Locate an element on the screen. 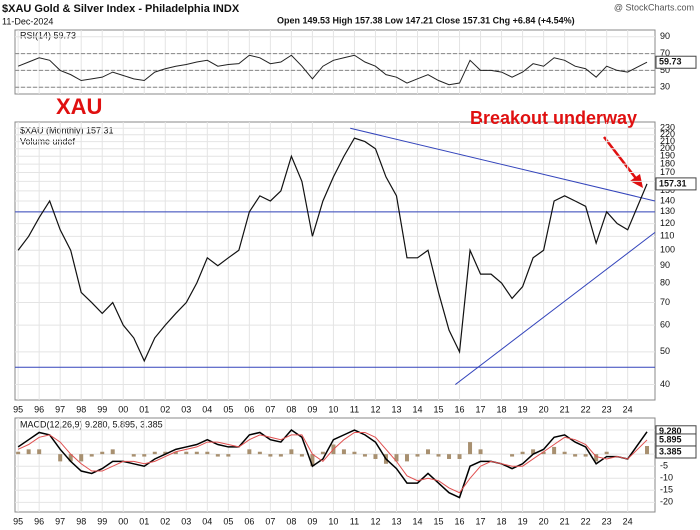 This screenshot has height=530, width=700. price-legend: $XAU (Monthly) 157.31 is located at coordinates (67, 130).